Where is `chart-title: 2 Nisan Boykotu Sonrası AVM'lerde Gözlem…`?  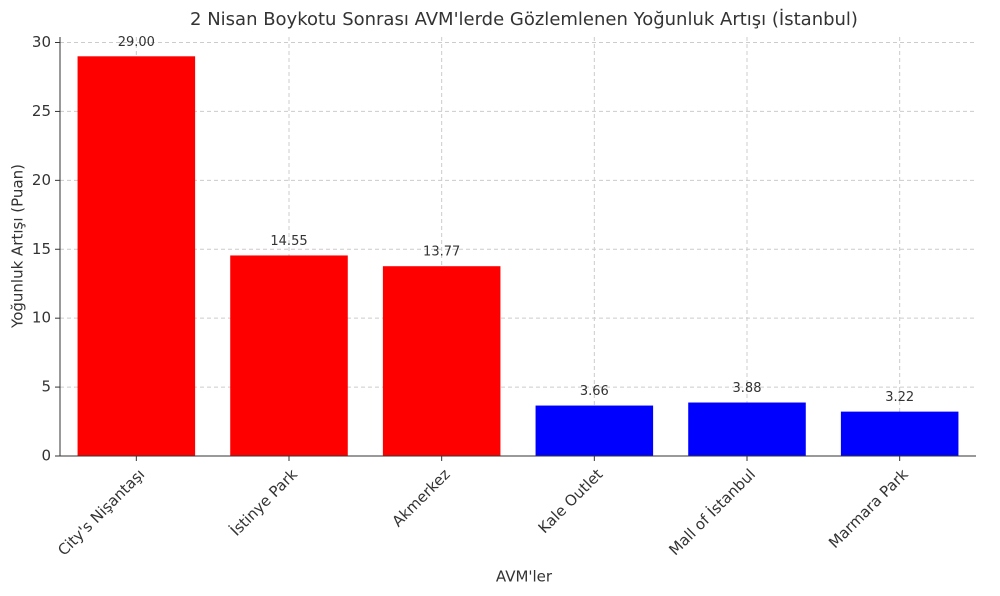 chart-title: 2 Nisan Boykotu Sonrası AVM'lerde Gözlem… is located at coordinates (524, 19).